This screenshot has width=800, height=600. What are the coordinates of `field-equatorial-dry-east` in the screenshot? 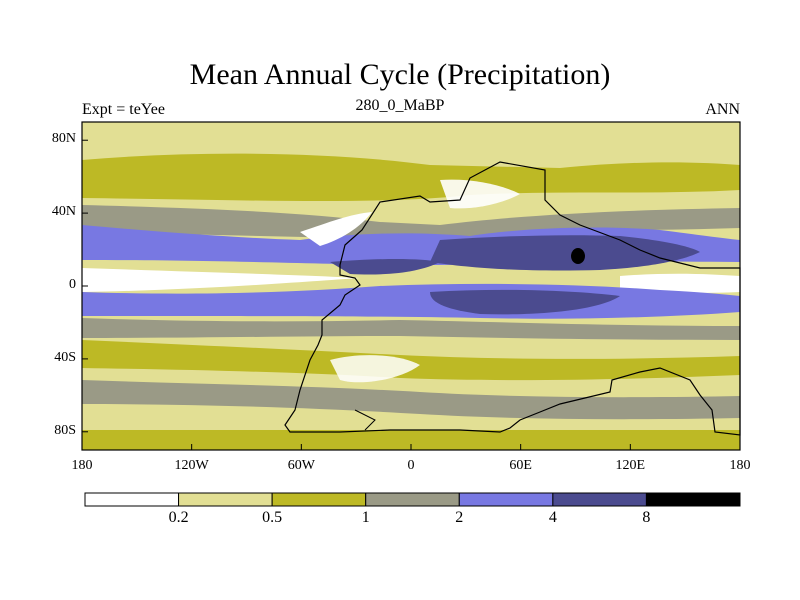 It's located at (680, 283).